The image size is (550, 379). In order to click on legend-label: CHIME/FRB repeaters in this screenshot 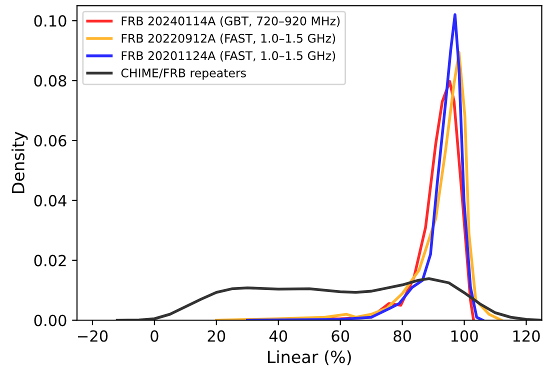, I will do `click(183, 74)`.